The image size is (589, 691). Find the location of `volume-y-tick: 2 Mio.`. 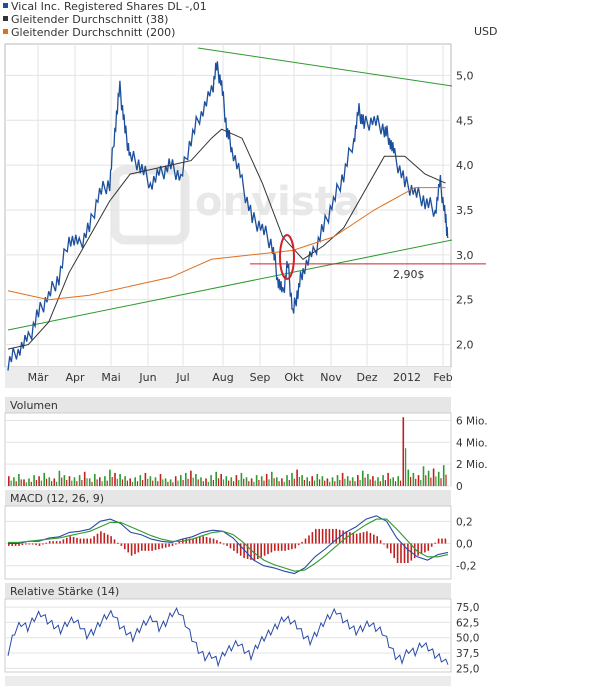

volume-y-tick: 2 Mio. is located at coordinates (472, 465).